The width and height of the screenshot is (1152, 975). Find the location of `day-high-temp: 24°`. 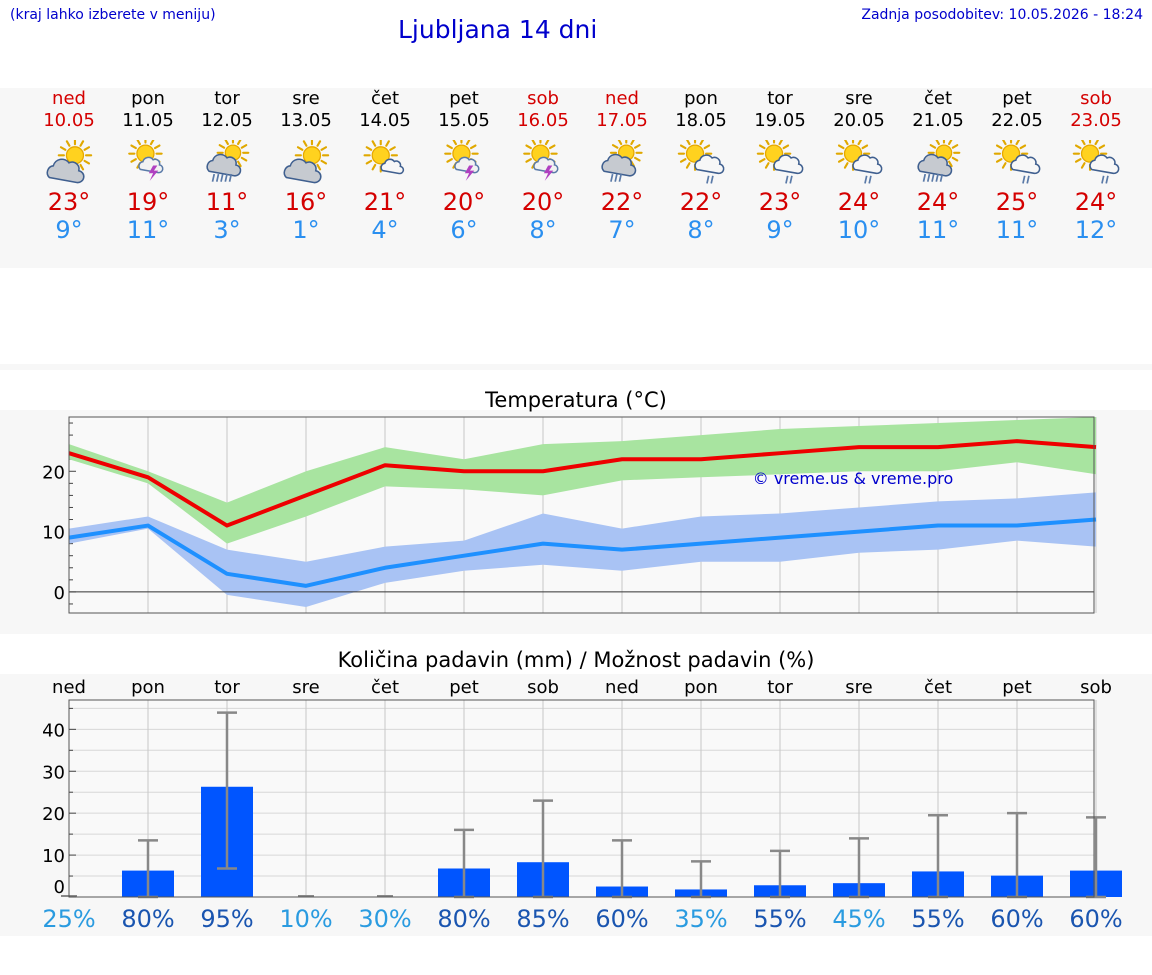

day-high-temp: 24° is located at coordinates (938, 202).